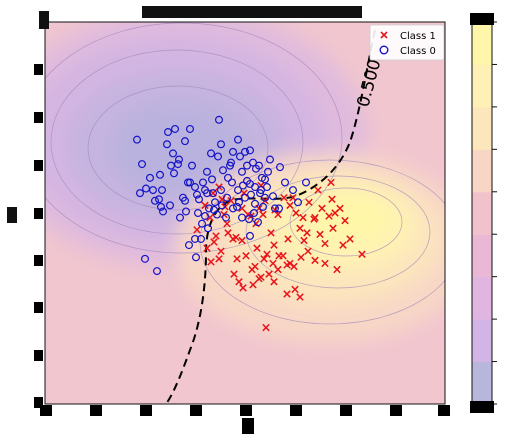  I want to click on class-0-points, so click(222, 195).